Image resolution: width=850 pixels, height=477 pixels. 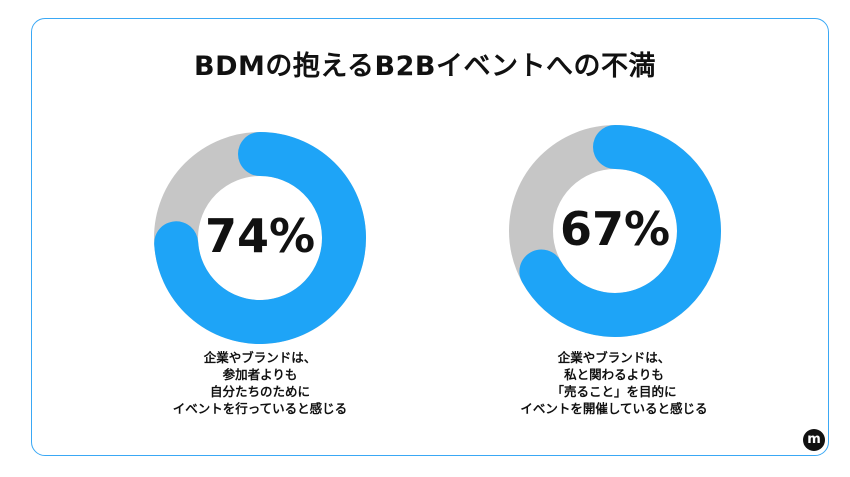 I want to click on donut-chart-right: 67%, so click(x=615, y=231).